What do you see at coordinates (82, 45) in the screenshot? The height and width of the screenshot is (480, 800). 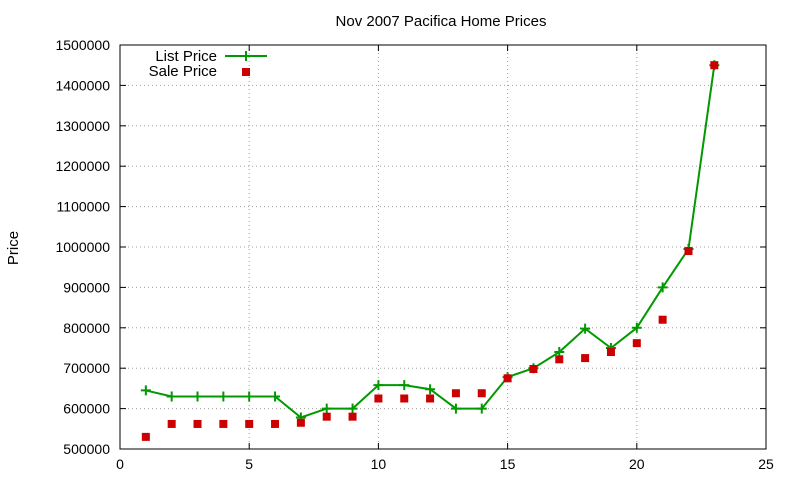 I see `y-tick-label: 1500000` at bounding box center [82, 45].